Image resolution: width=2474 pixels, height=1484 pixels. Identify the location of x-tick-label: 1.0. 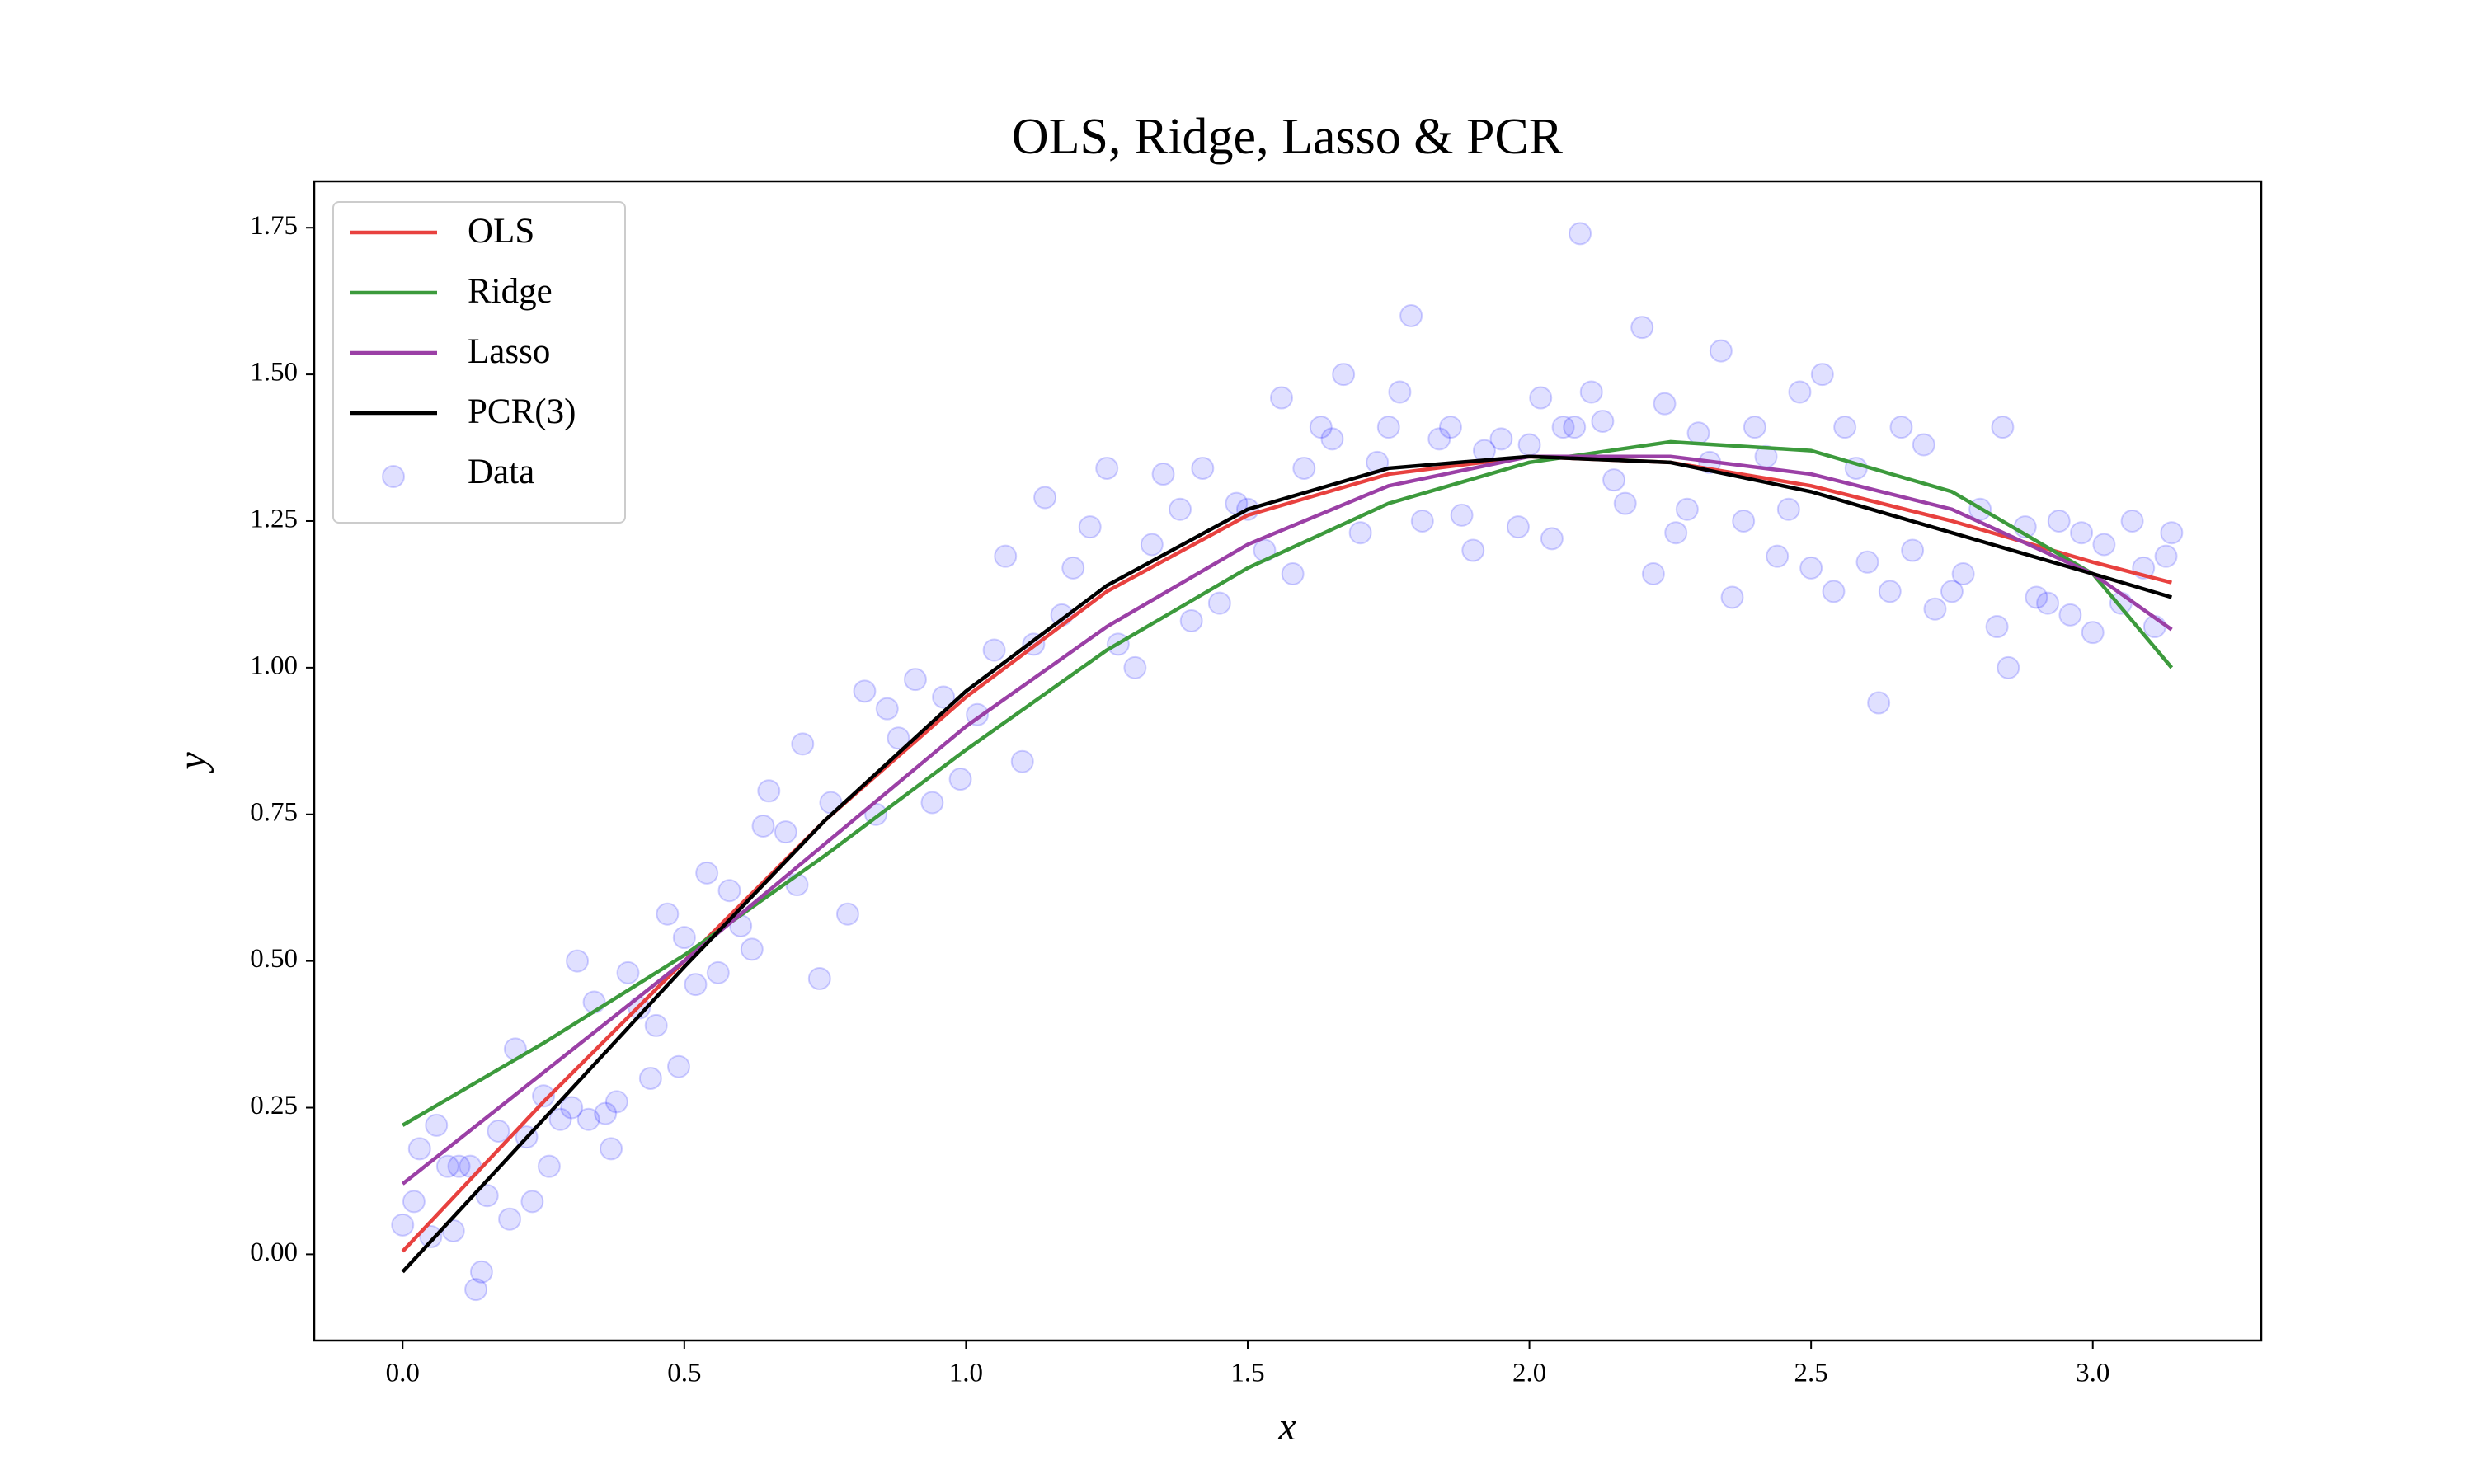
(966, 1373).